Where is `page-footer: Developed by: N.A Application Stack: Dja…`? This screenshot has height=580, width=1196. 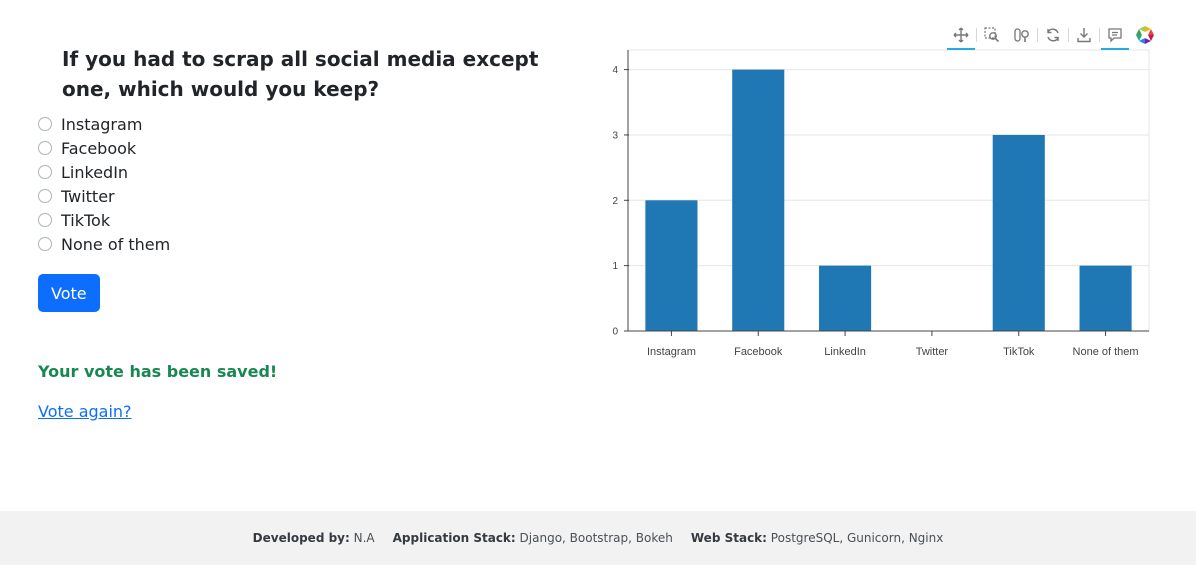
page-footer: Developed by: N.A Application Stack: Dja… is located at coordinates (598, 538).